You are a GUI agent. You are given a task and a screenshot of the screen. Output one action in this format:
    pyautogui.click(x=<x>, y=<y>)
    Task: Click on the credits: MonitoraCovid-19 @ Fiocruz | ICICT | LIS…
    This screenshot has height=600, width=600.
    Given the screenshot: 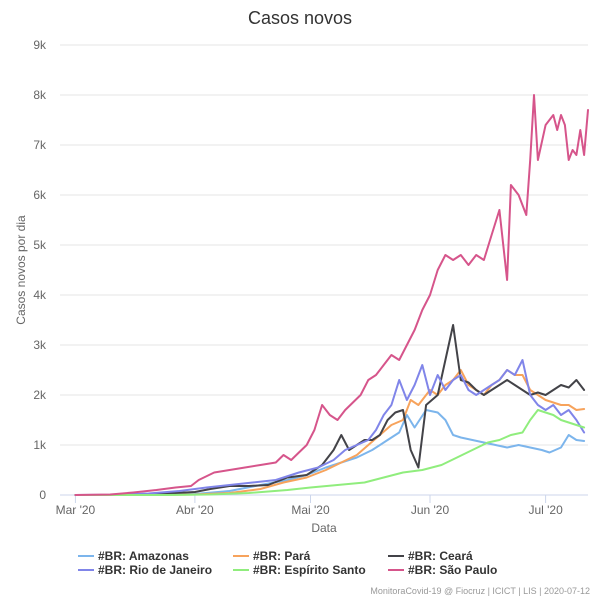 What is the action you would take?
    pyautogui.click(x=480, y=591)
    